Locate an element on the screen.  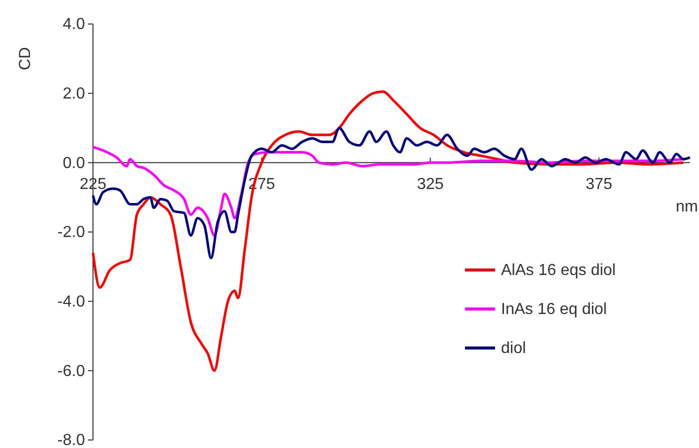
x-axis-title: nm is located at coordinates (687, 207).